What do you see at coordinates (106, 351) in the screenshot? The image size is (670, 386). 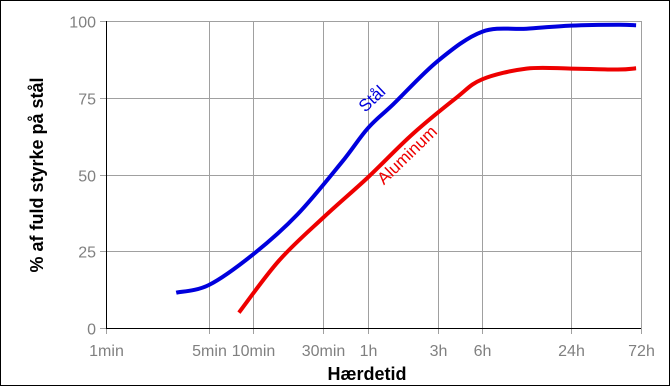 I see `x-tick-label: 1min` at bounding box center [106, 351].